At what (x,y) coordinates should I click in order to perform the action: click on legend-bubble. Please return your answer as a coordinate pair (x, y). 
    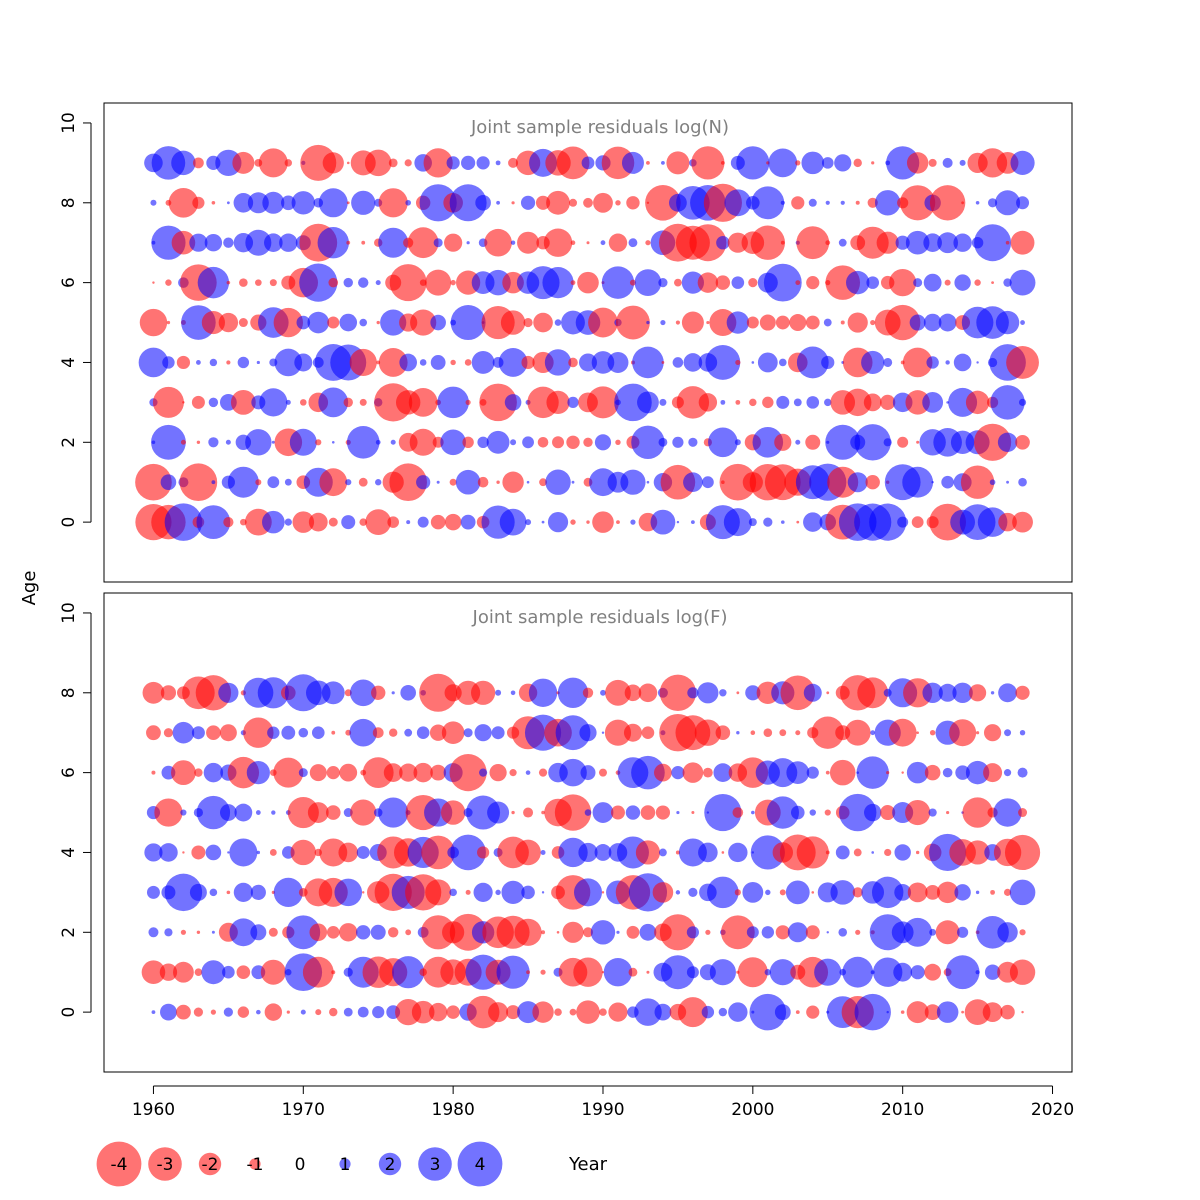
    Looking at the image, I should click on (165, 1164).